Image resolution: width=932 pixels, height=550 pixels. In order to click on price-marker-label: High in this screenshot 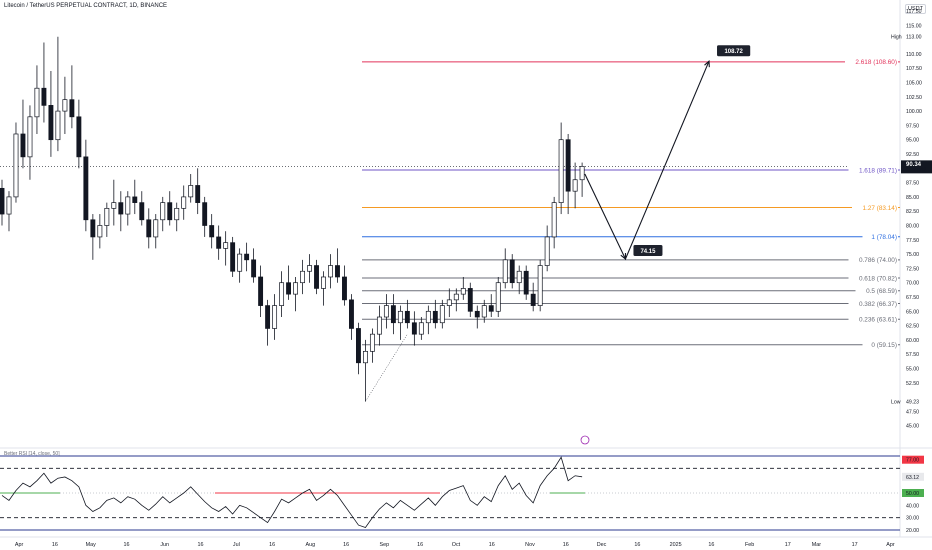, I will do `click(896, 38)`.